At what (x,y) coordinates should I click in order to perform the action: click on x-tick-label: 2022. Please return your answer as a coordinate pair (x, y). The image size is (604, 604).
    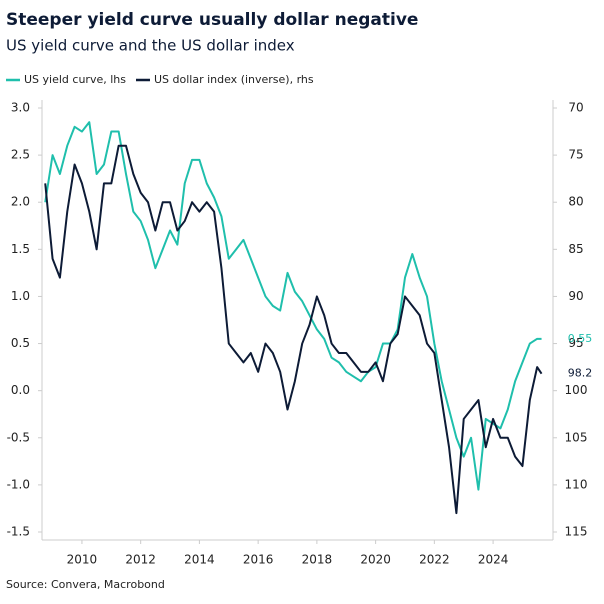
    Looking at the image, I should click on (434, 560).